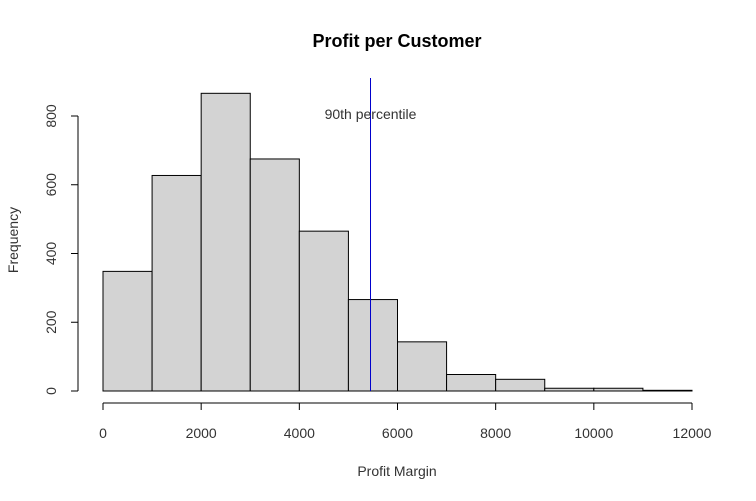 This screenshot has width=756, height=501. I want to click on y-tick-label-2: 400, so click(51, 254).